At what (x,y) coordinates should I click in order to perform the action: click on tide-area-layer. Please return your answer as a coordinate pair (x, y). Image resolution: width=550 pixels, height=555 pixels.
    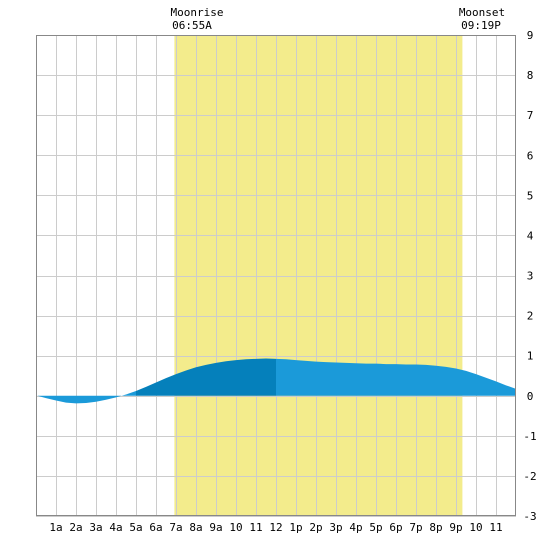
    Looking at the image, I should click on (276, 381).